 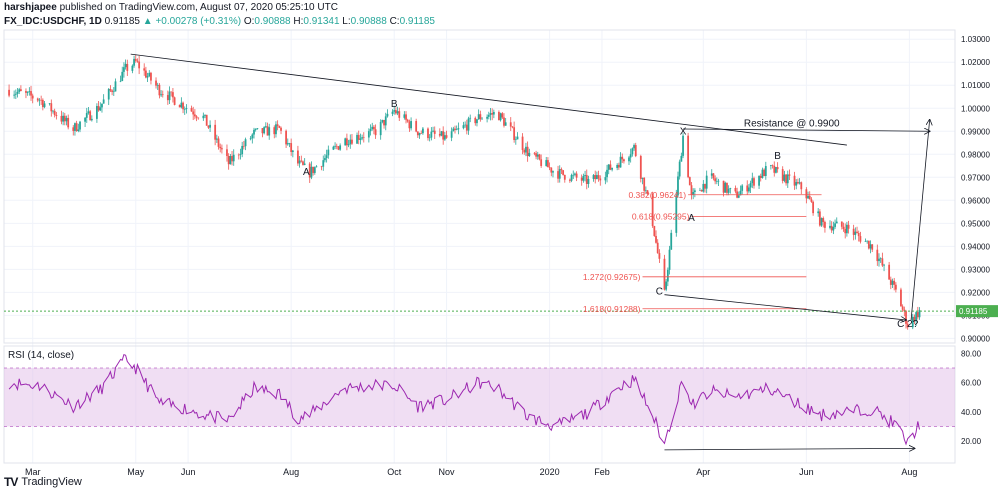 I want to click on fib-label: 0.382(0.96241), so click(x=657, y=195).